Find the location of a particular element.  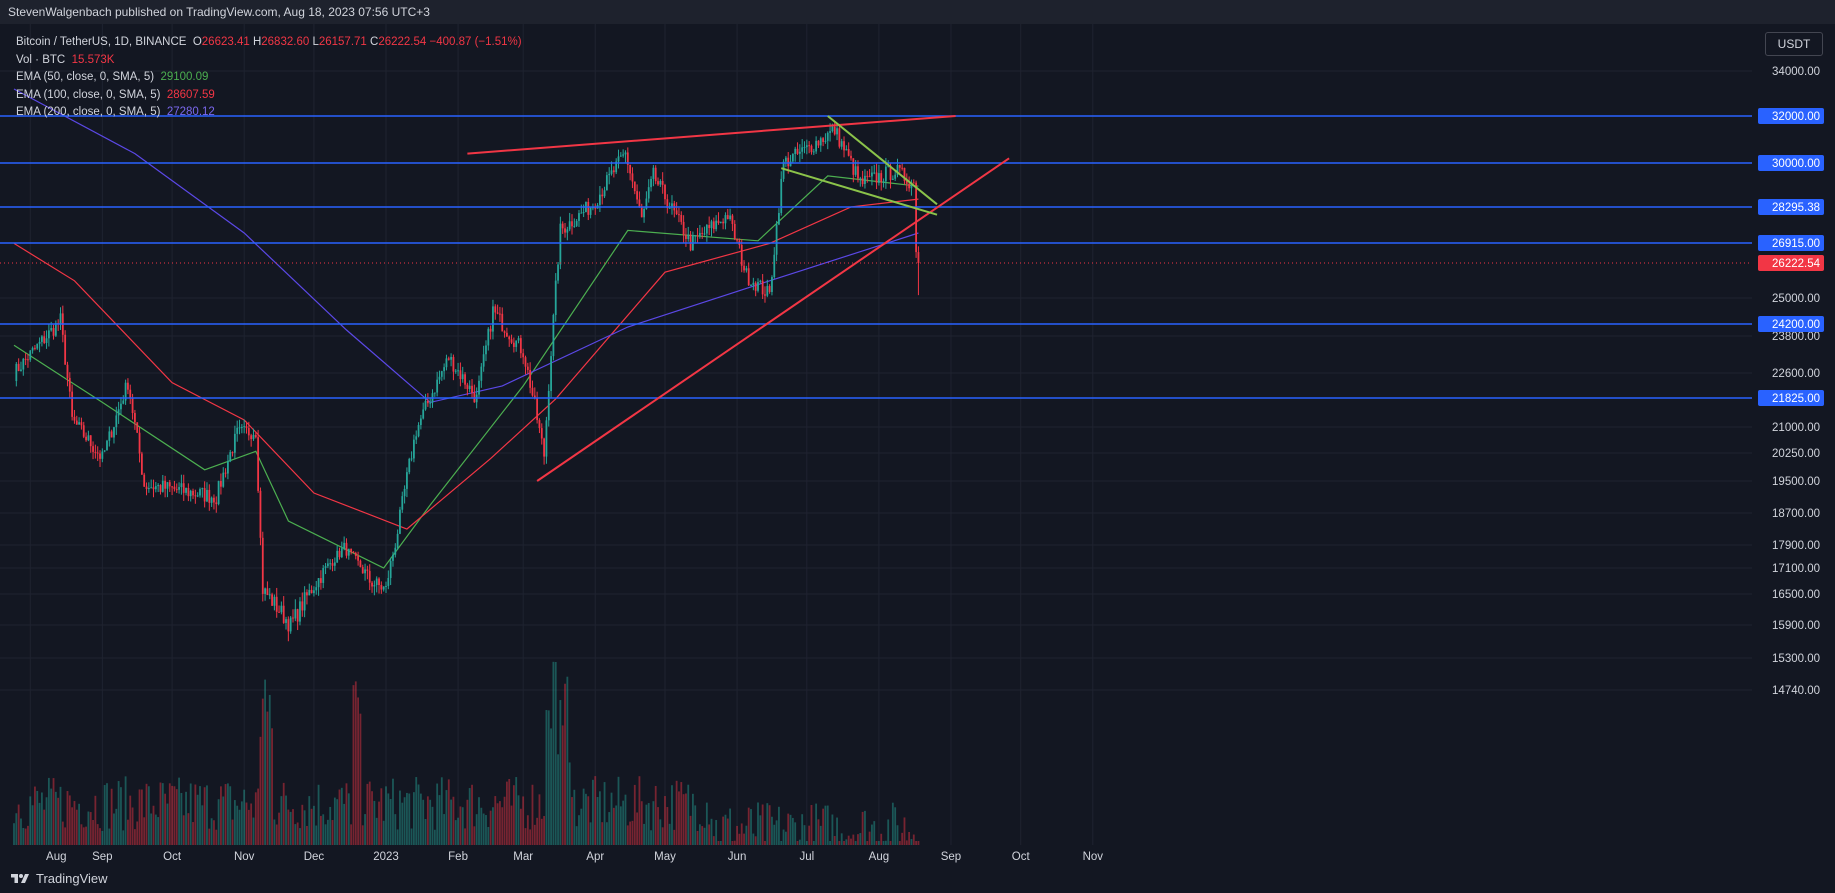

symbol-name: Bitcoin / TetherUS, 1D, BINANCE is located at coordinates (101, 42).